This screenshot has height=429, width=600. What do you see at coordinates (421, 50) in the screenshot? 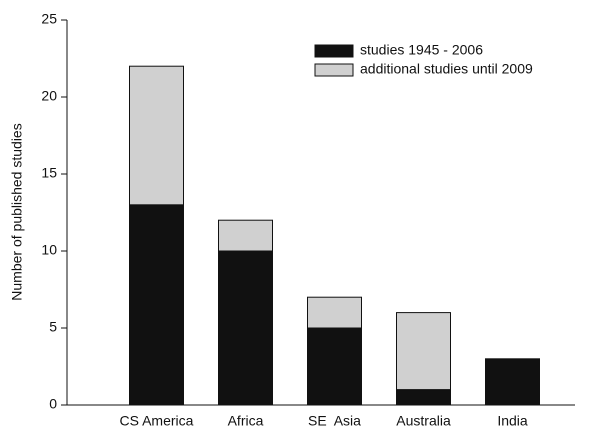
I see `legend-label: studies 1945 - 2006` at bounding box center [421, 50].